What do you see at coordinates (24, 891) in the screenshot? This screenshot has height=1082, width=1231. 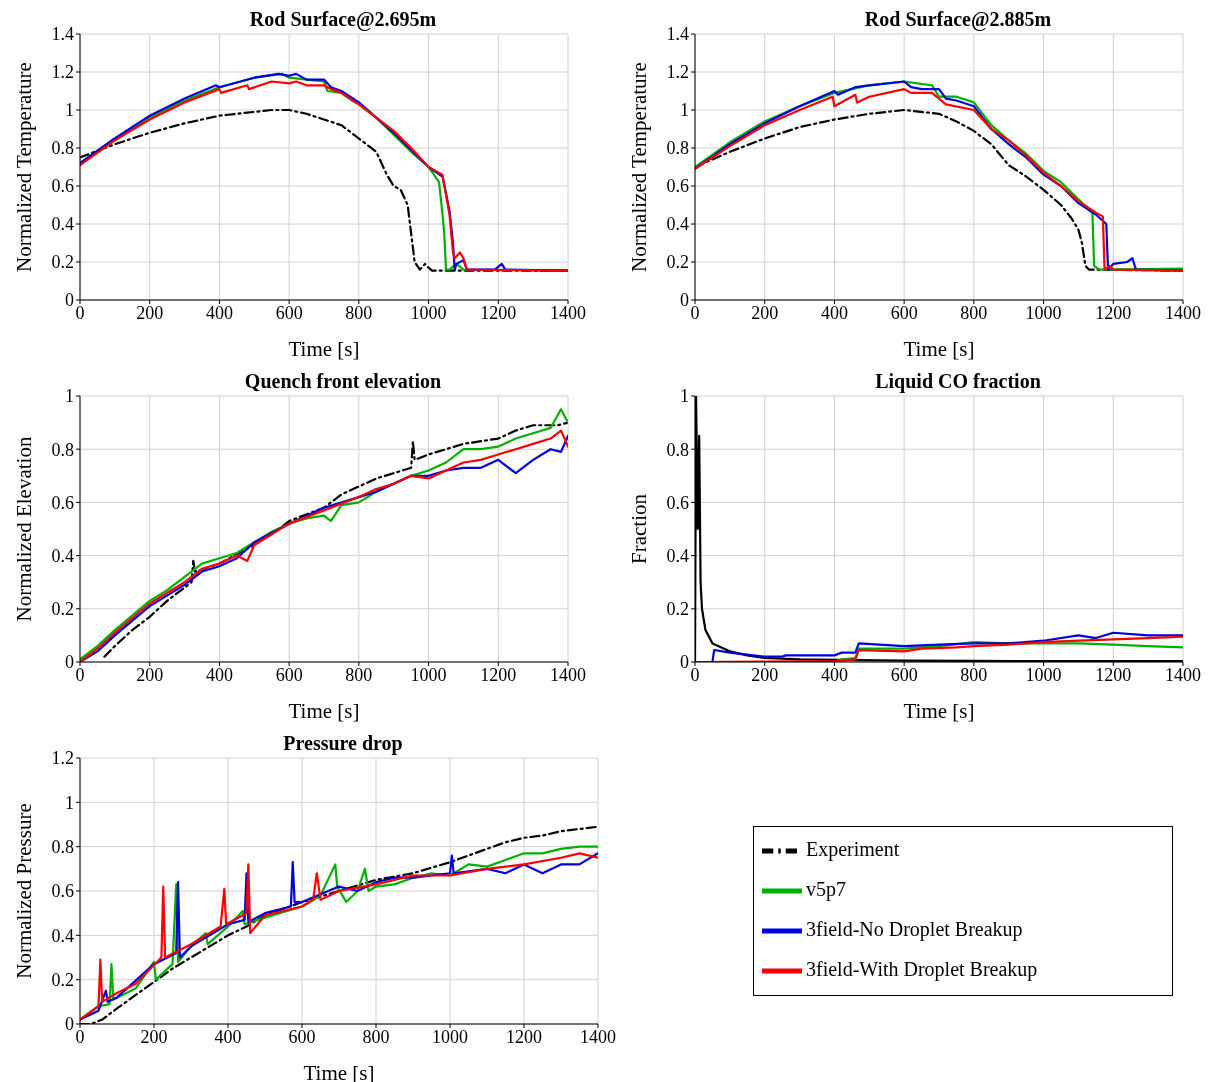 I see `y-axis-title: Normalized Pressure` at bounding box center [24, 891].